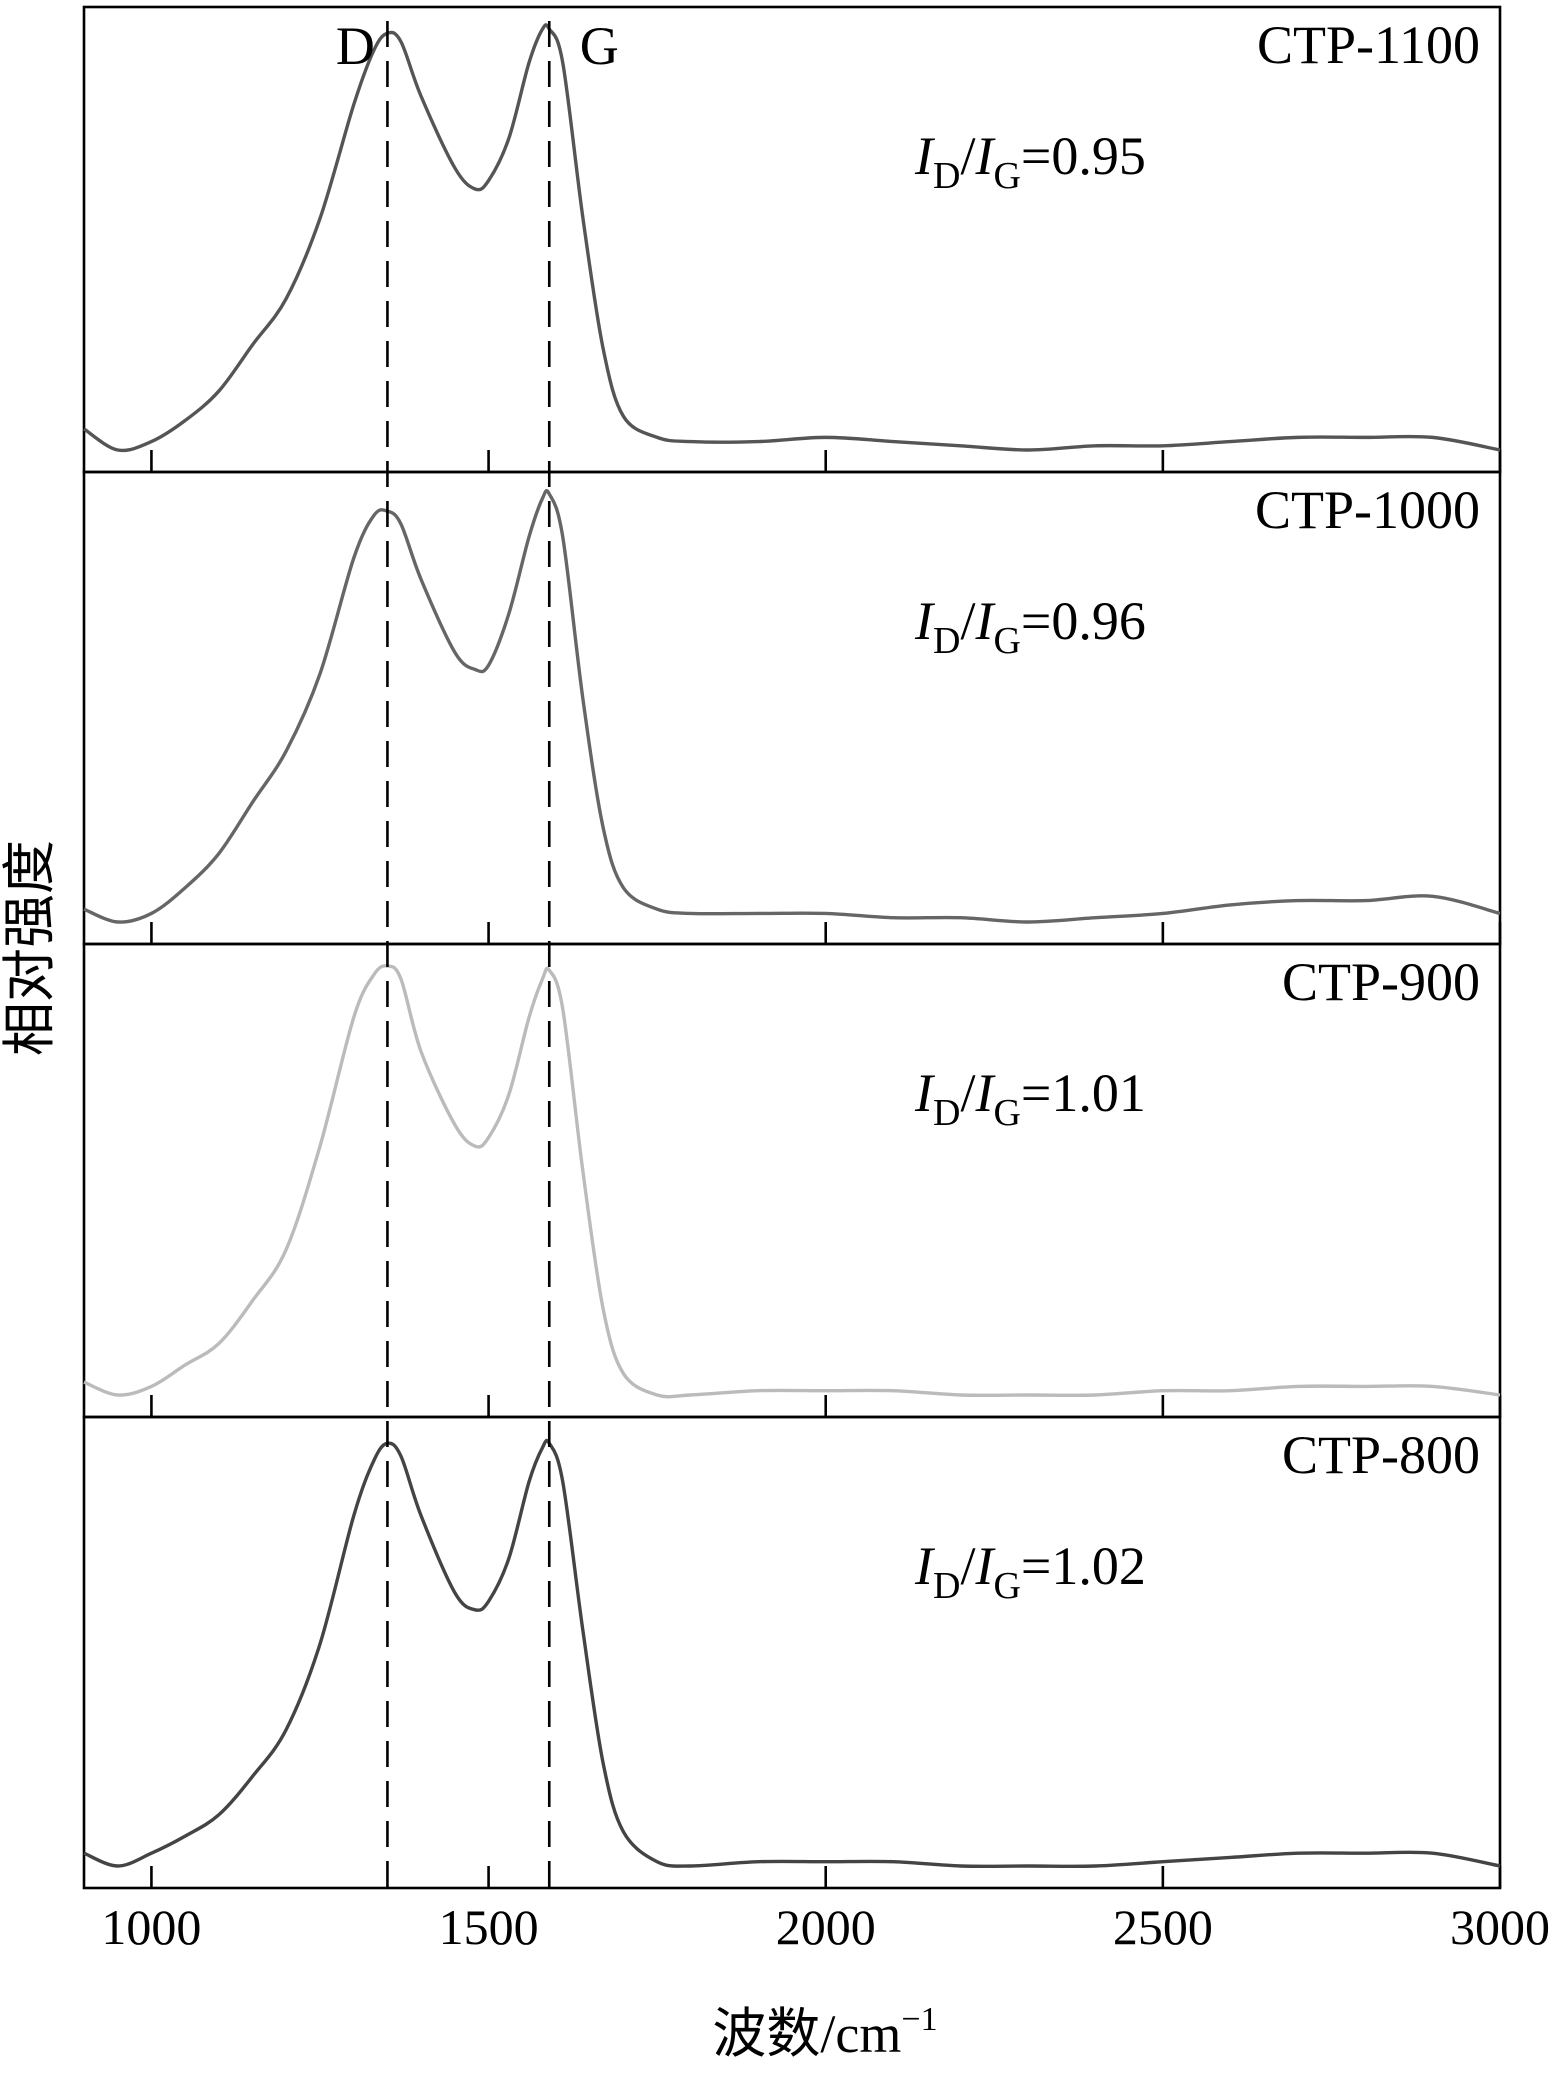  I want to click on x-tick-label: 1000, so click(151, 1927).